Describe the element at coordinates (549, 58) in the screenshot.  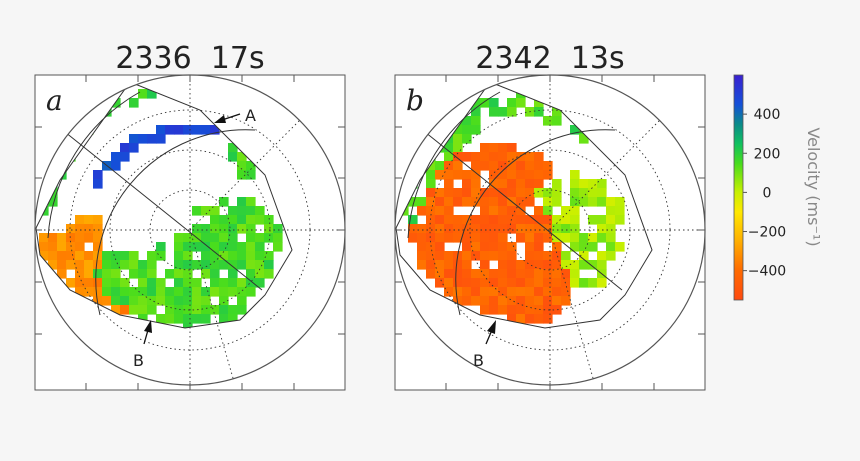
I see `panel-b-title: 2342 13s` at that location.